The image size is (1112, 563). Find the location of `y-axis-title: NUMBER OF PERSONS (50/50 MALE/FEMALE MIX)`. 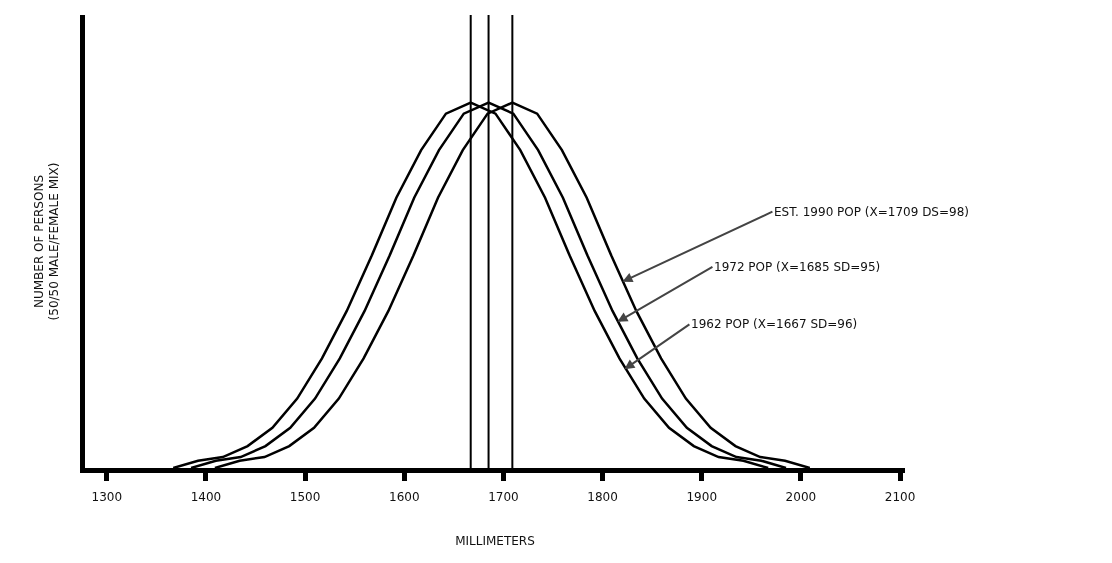

y-axis-title: NUMBER OF PERSONS (50/50 MALE/FEMALE MIX) is located at coordinates (46, 241).